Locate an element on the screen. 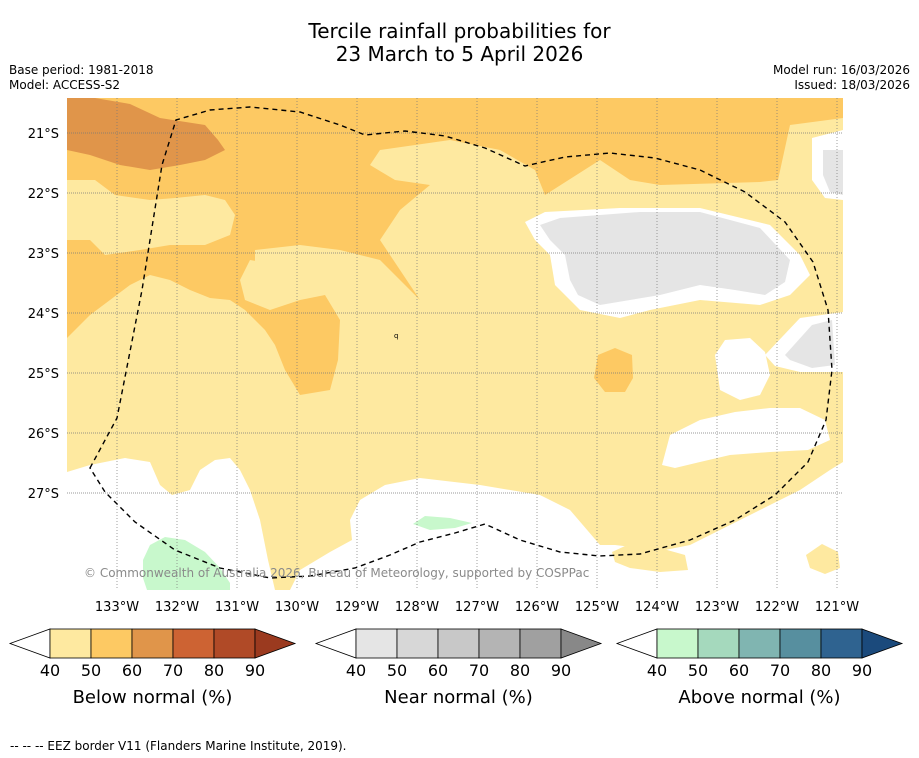 The width and height of the screenshot is (919, 758). map-title-line2: 23 March to 5 April 2026 is located at coordinates (459, 54).